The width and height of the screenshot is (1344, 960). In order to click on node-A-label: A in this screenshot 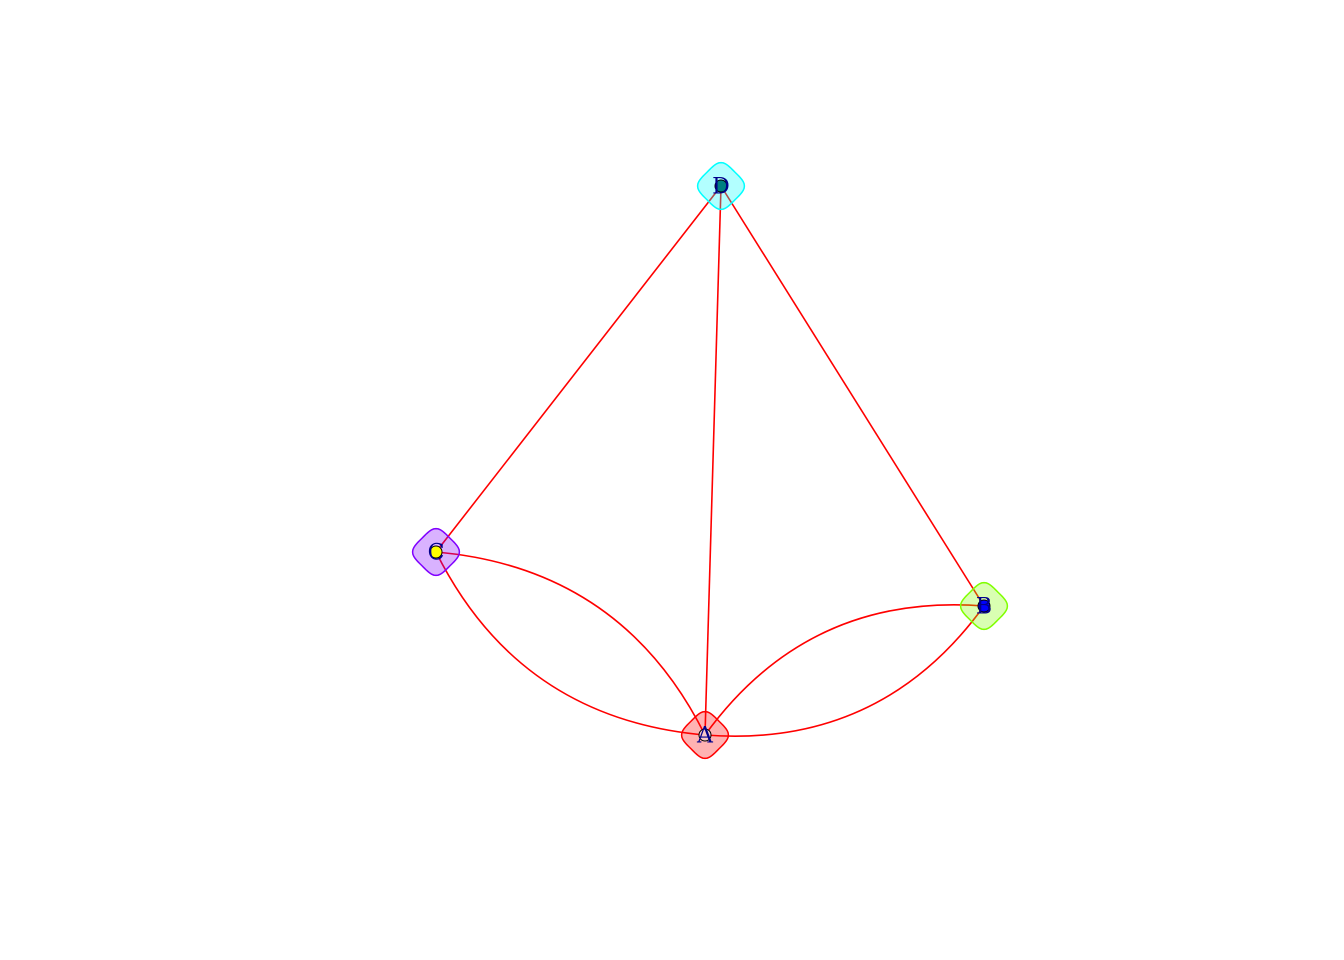, I will do `click(705, 736)`.